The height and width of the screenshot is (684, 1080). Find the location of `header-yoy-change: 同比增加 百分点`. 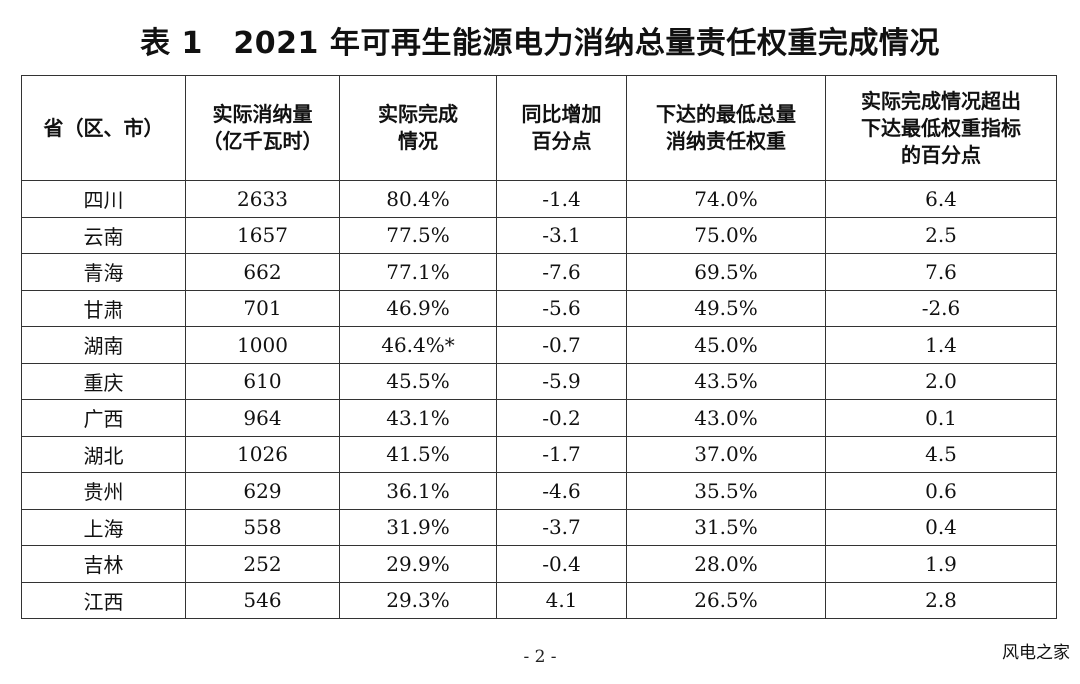

header-yoy-change: 同比增加 百分点 is located at coordinates (561, 128).